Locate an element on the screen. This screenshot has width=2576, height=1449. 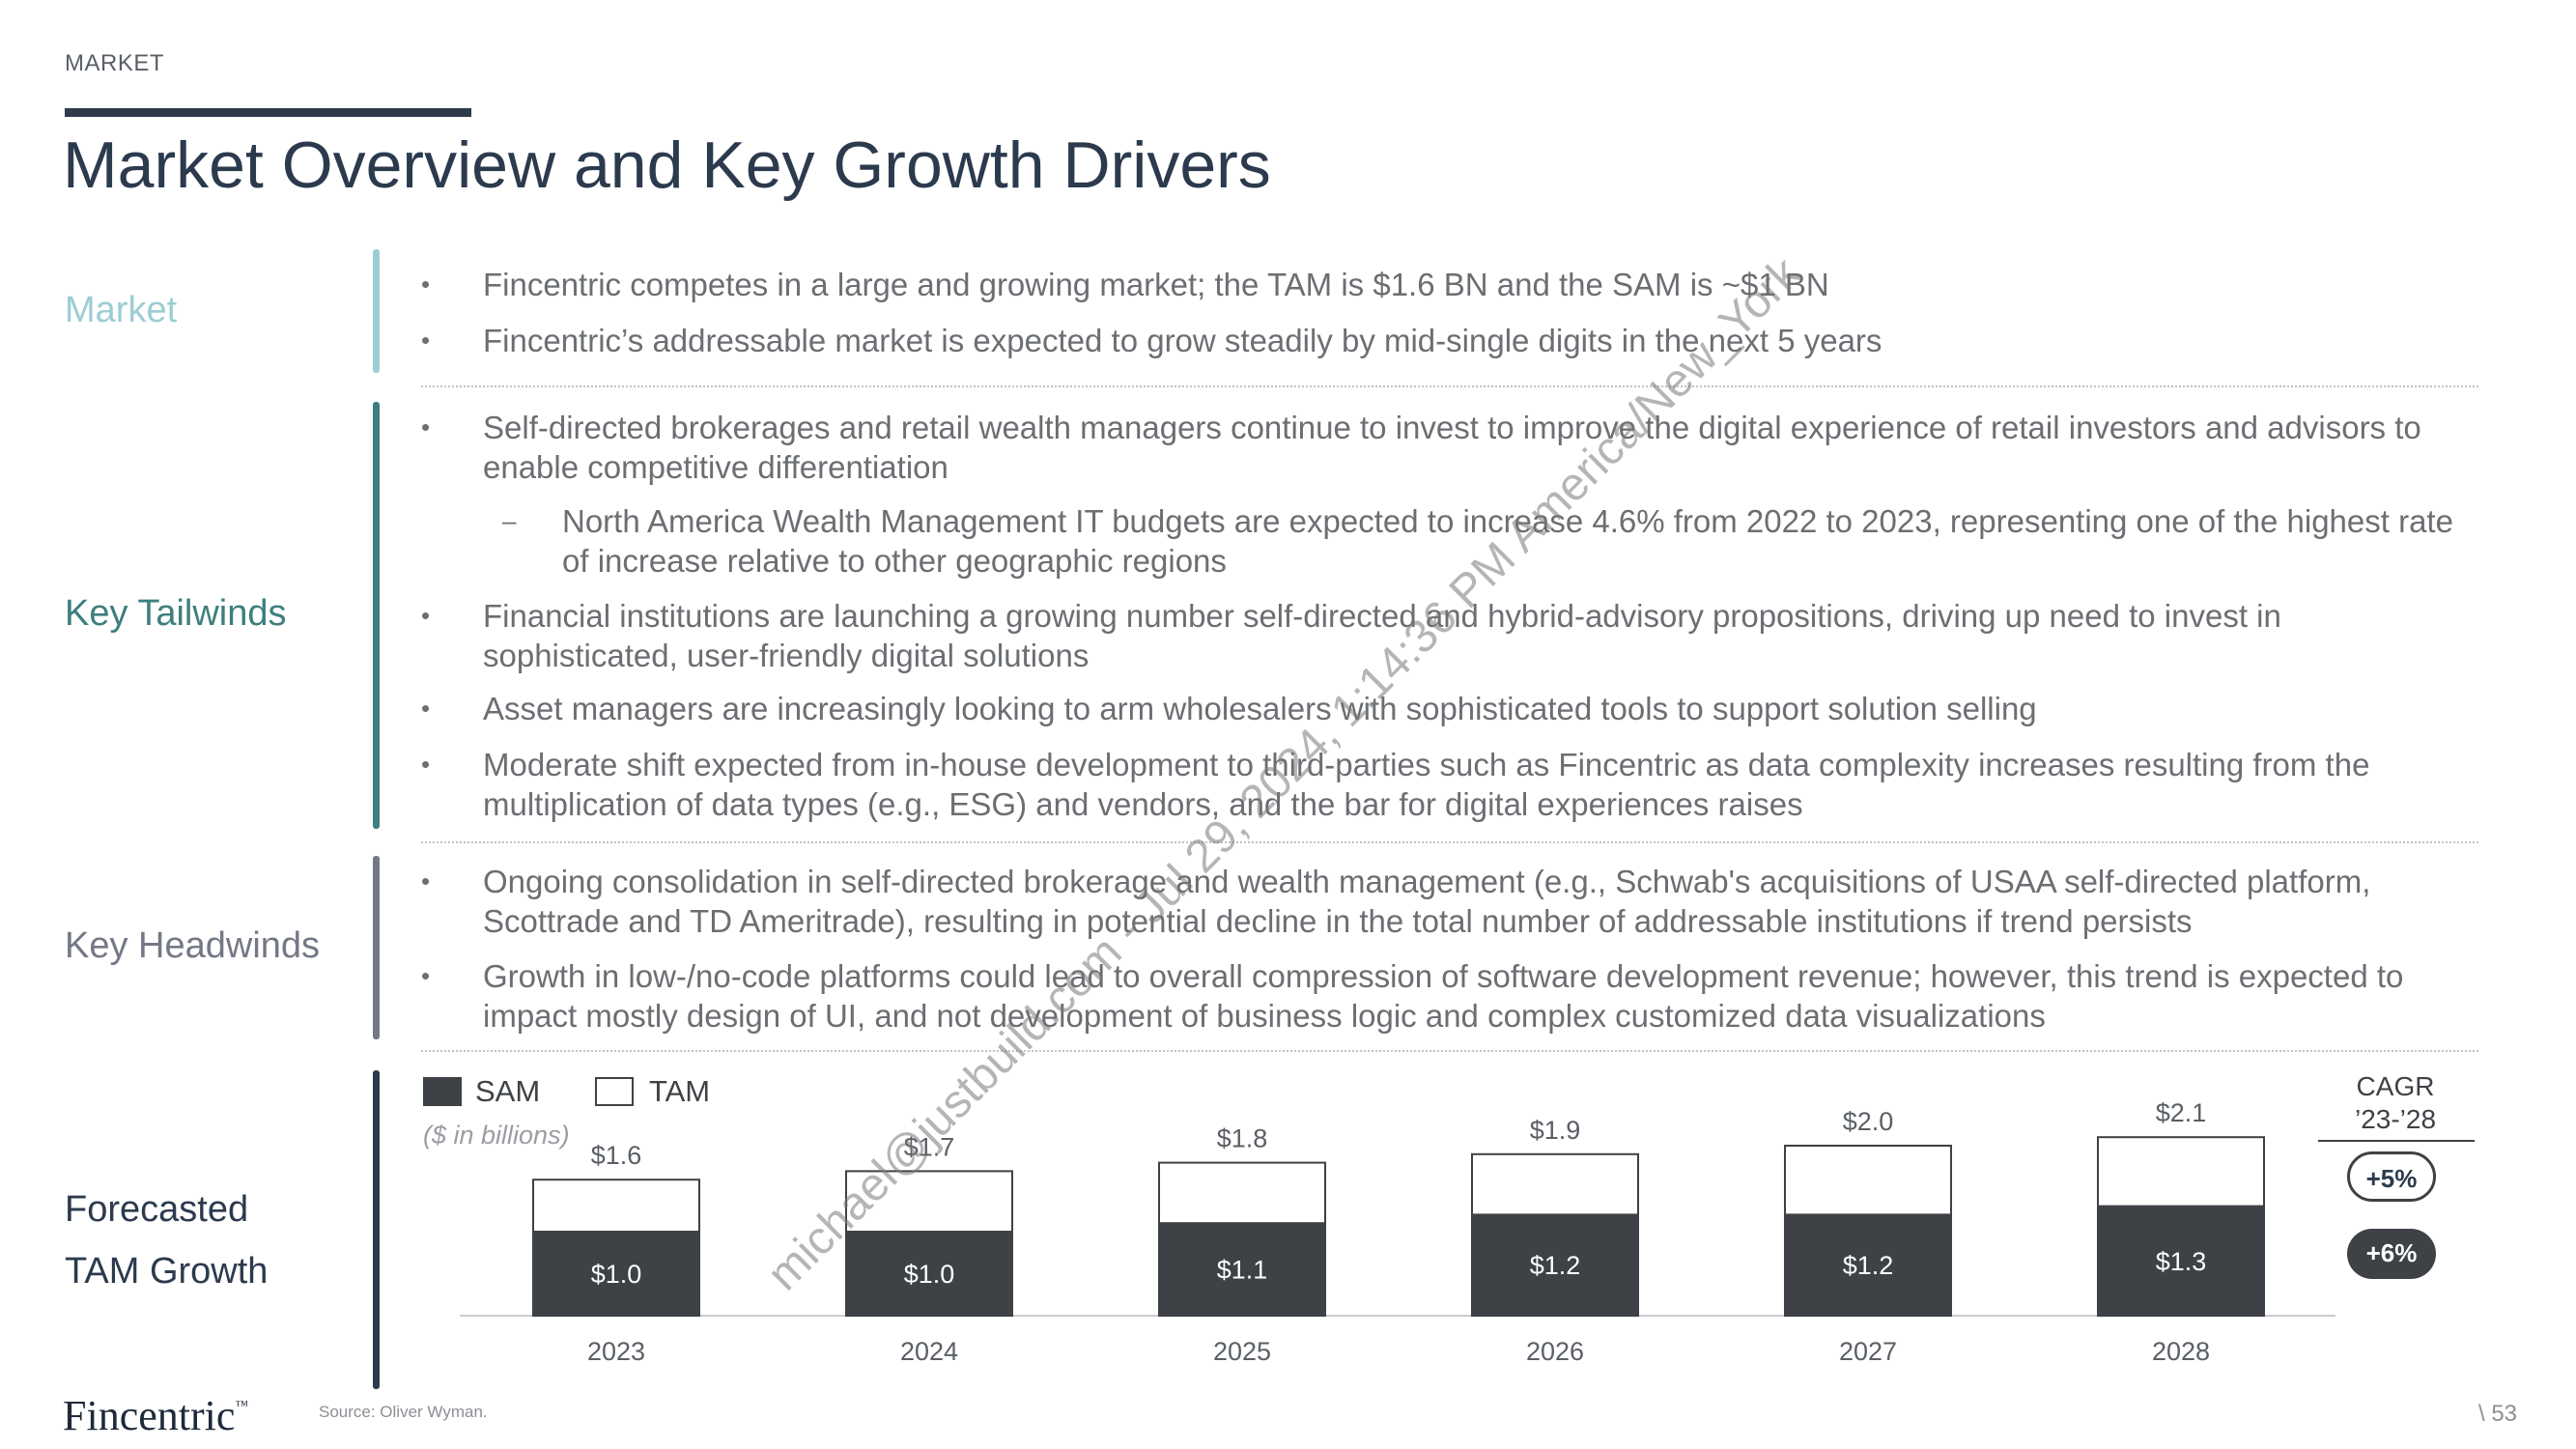
tam-value-label: $1.7 is located at coordinates (929, 1146).